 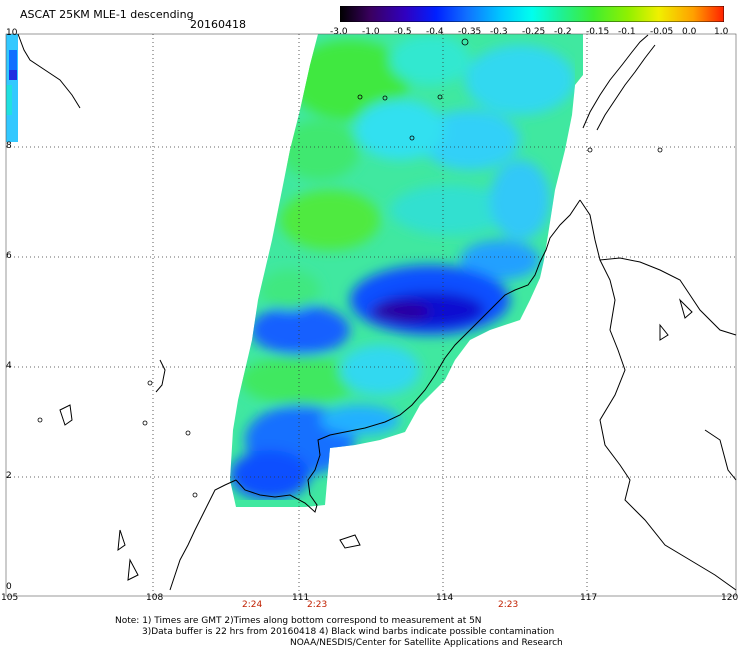 What do you see at coordinates (9, 587) in the screenshot?
I see `y-tick-label: 0` at bounding box center [9, 587].